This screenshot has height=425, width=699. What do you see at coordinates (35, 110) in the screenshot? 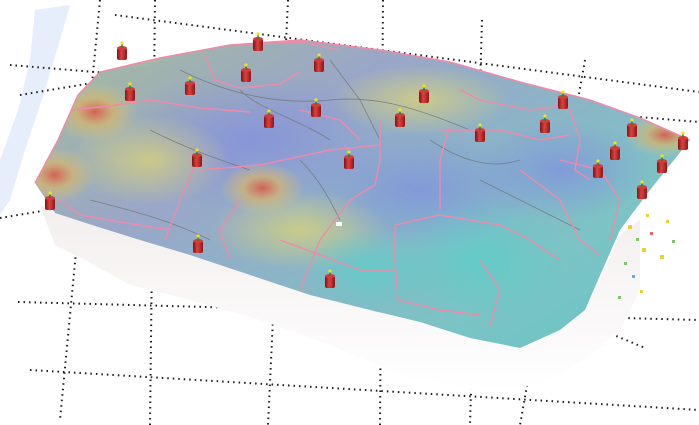
I see `water-streak` at bounding box center [35, 110].